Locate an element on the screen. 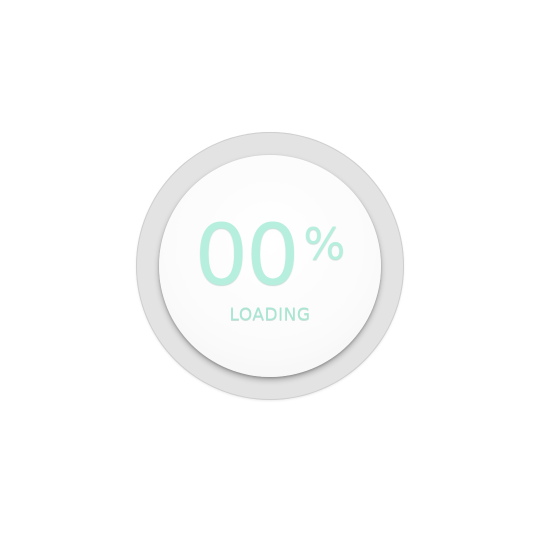 The height and width of the screenshot is (540, 540). percent-value: 00 is located at coordinates (247, 255).